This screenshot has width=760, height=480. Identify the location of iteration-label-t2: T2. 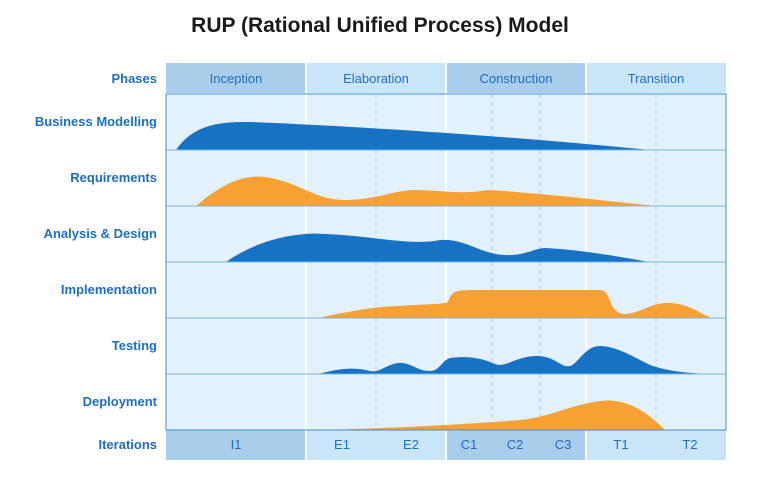
(690, 444).